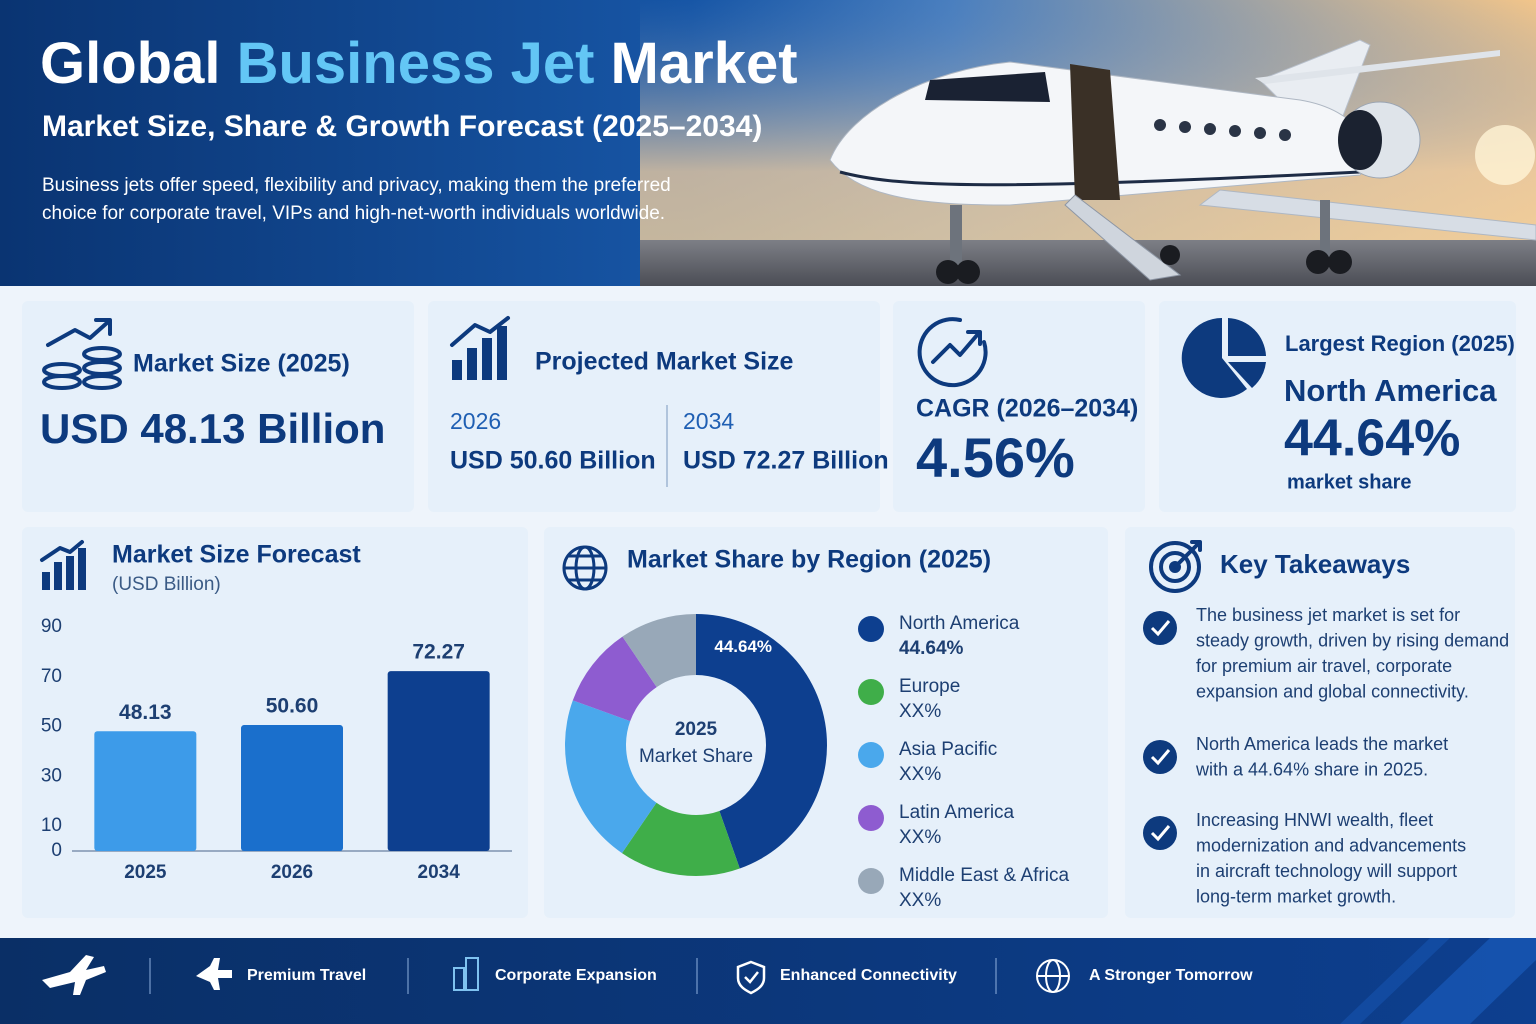 The image size is (1536, 1024). I want to click on takeaway-text: modernization and advancements, so click(1331, 845).